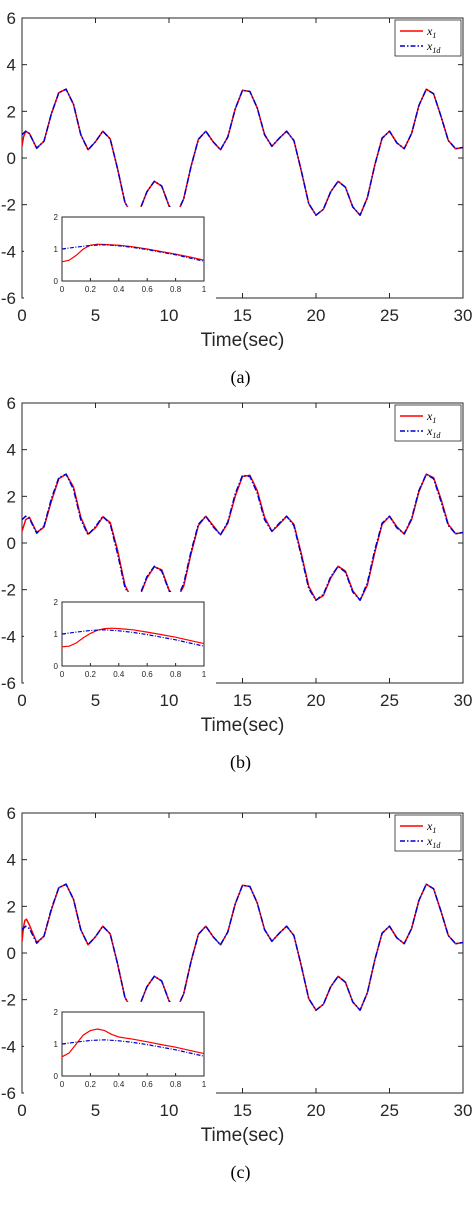 This screenshot has width=474, height=1210. What do you see at coordinates (241, 1172) in the screenshot?
I see `panel-caption: (c)` at bounding box center [241, 1172].